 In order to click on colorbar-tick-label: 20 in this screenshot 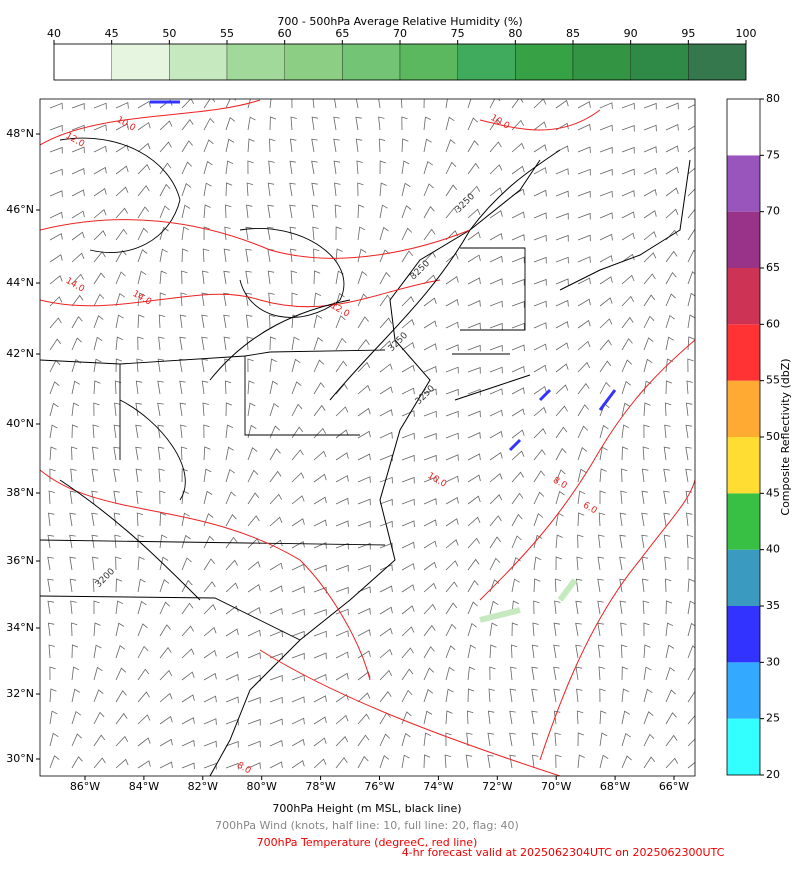, I will do `click(773, 774)`.